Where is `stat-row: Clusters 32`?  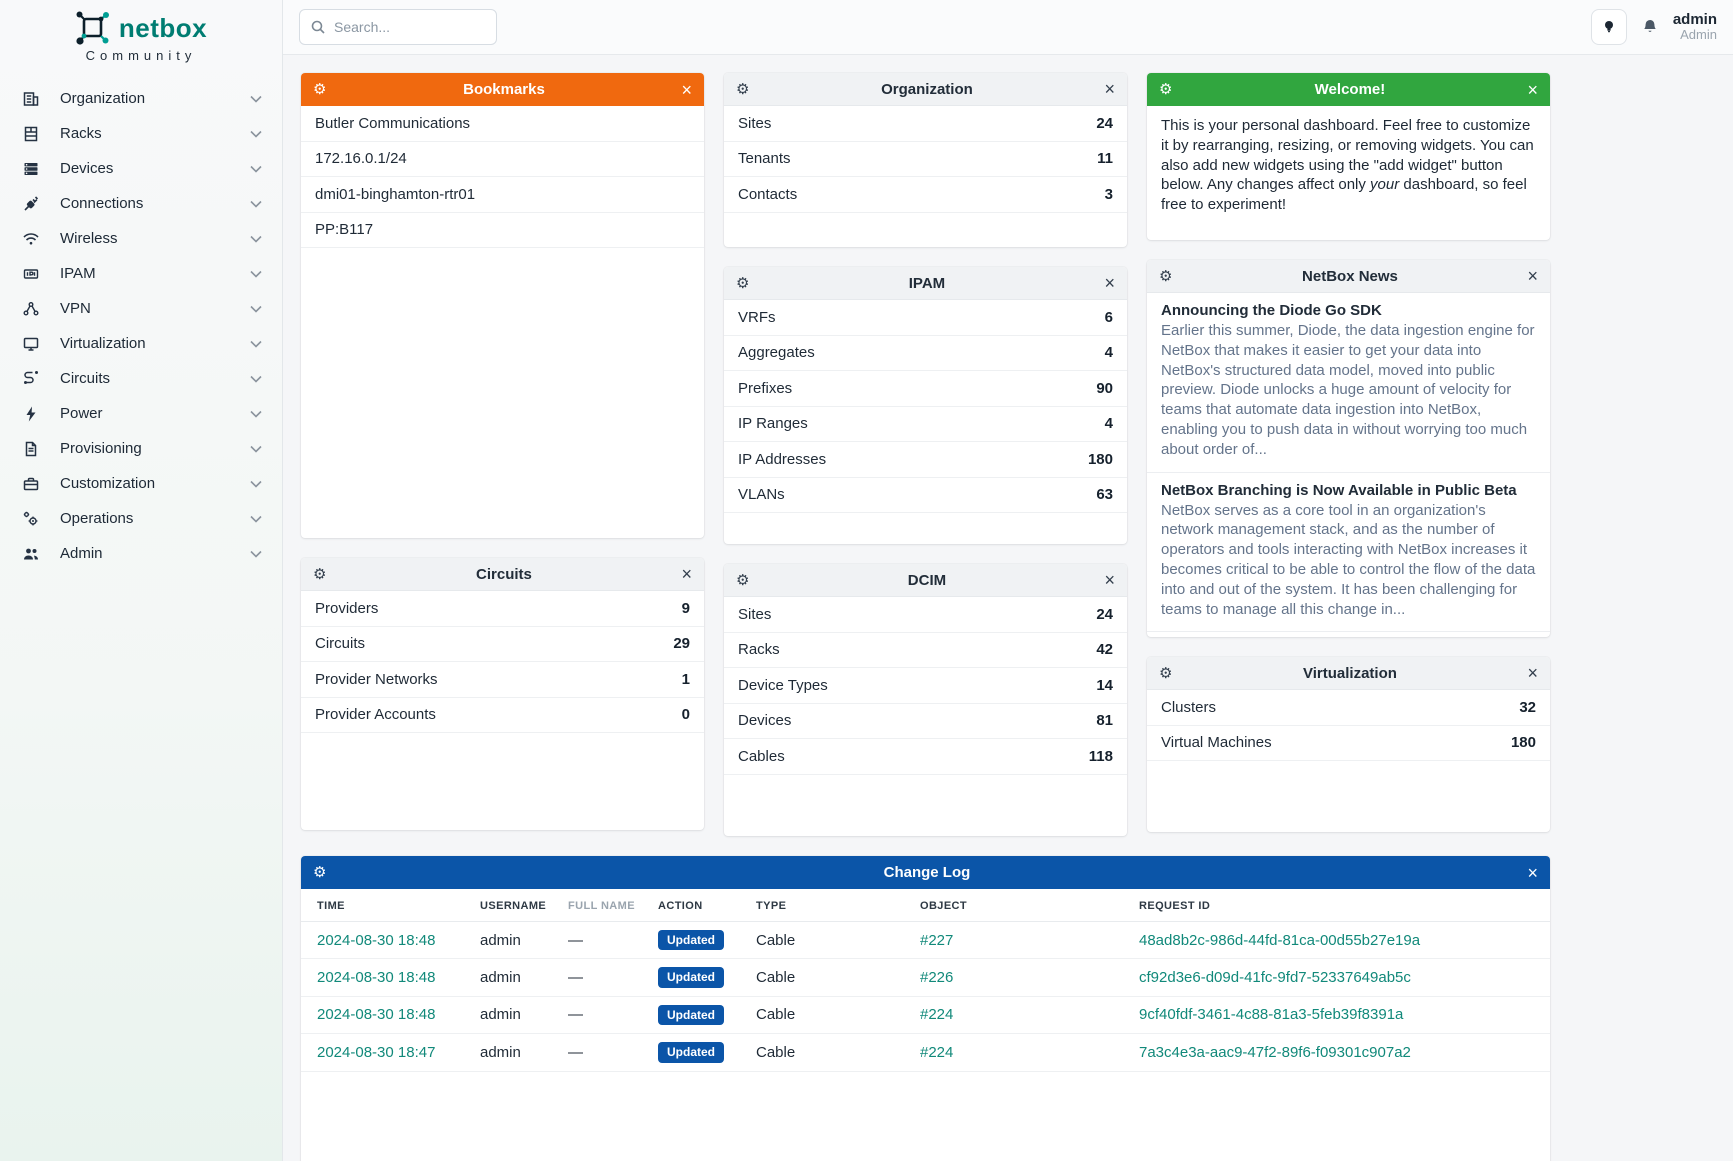
stat-row: Clusters 32 is located at coordinates (1348, 708).